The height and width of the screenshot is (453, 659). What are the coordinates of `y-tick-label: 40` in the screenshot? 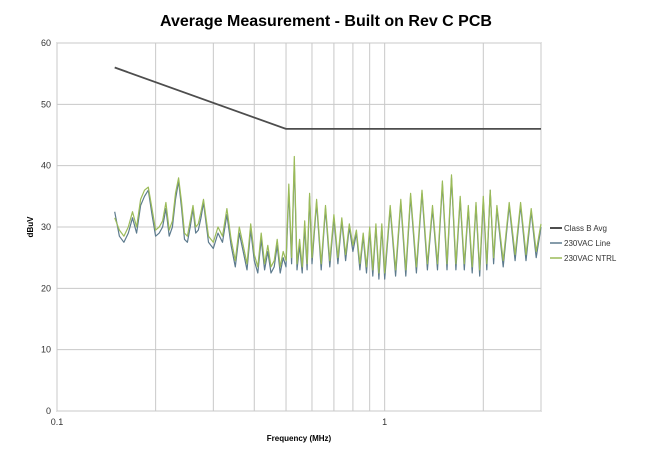 It's located at (46, 166).